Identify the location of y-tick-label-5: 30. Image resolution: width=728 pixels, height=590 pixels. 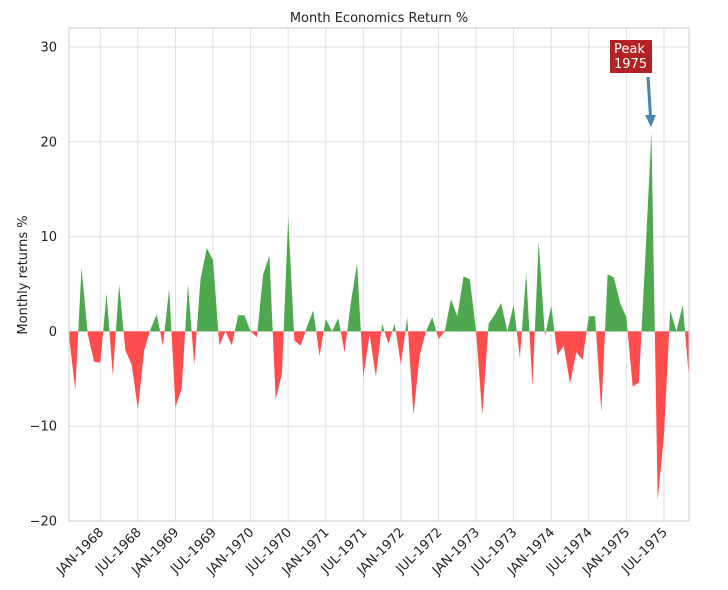
(48, 47).